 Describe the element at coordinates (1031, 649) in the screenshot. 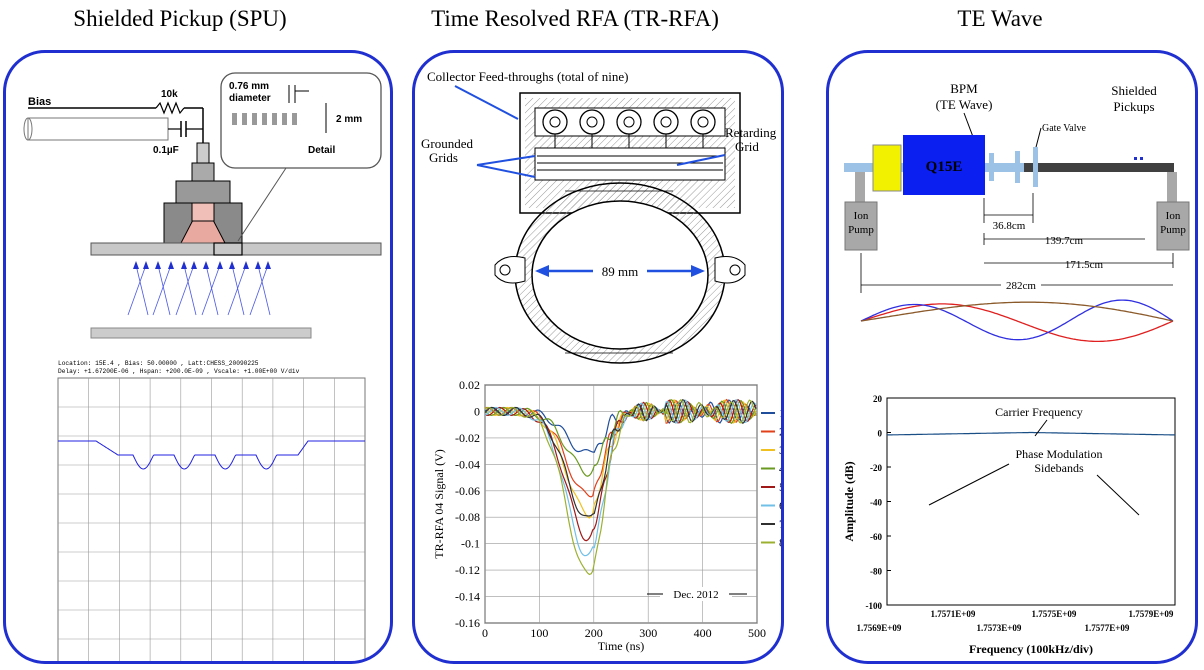

I see `x-axis-label: Frequency (100kHz/div)` at that location.